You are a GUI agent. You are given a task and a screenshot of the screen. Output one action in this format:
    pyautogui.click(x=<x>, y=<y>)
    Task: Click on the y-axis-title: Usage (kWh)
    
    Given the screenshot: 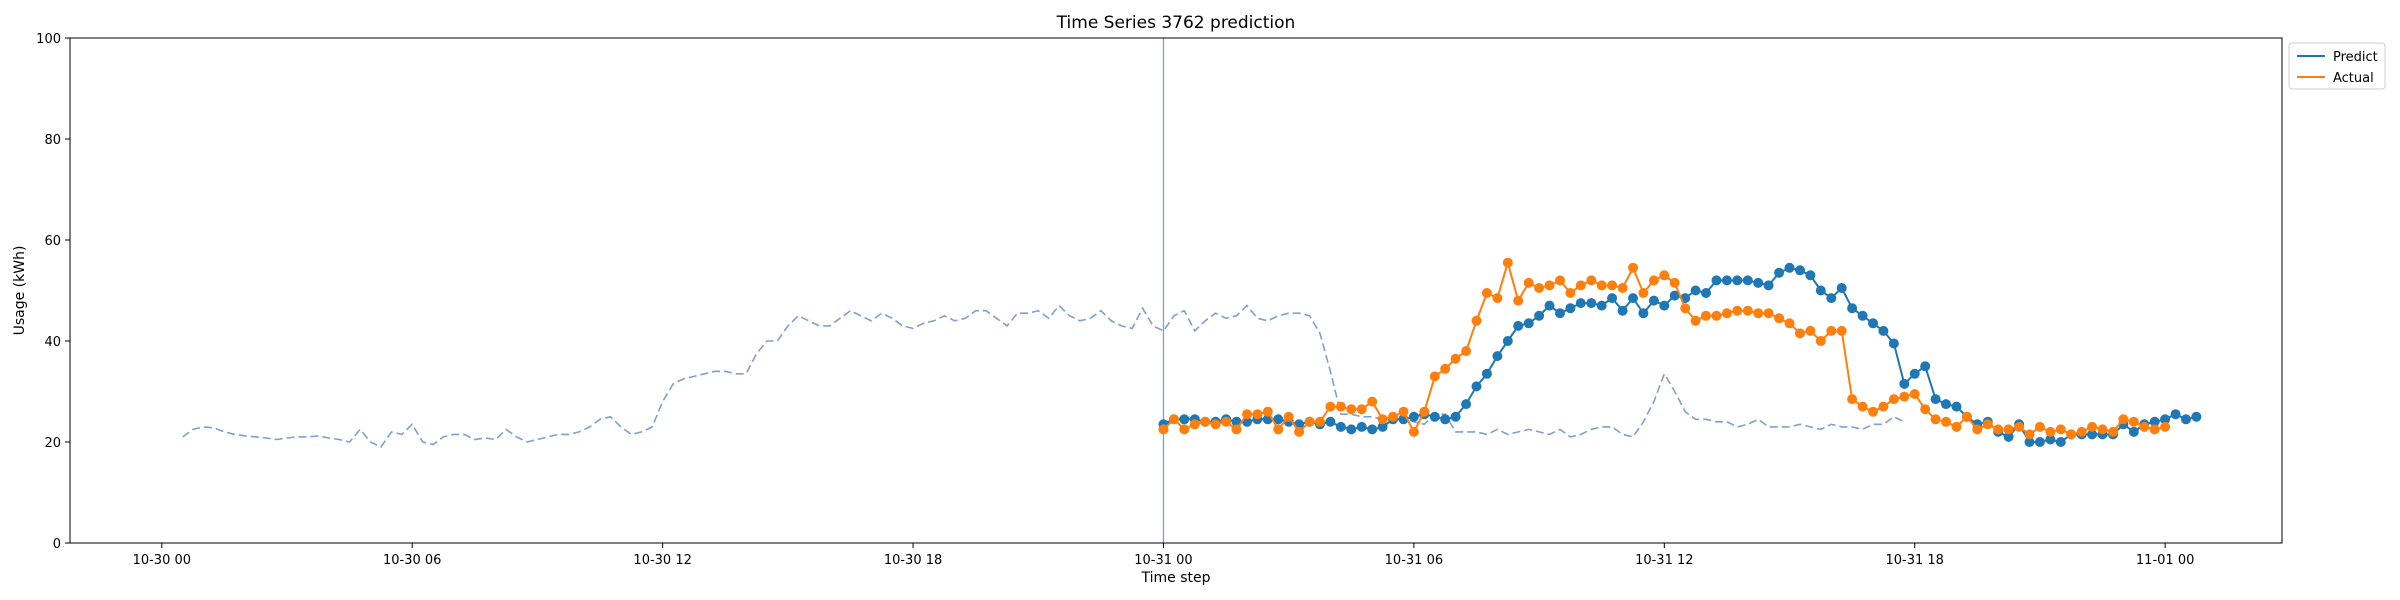 What is the action you would take?
    pyautogui.click(x=20, y=291)
    